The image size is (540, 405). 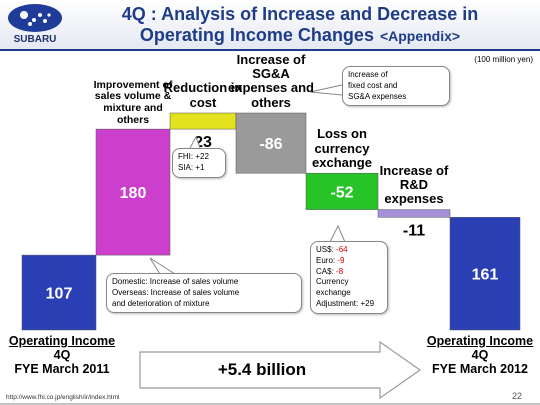 What do you see at coordinates (349, 261) in the screenshot?
I see `callout-line: Euro: -9` at bounding box center [349, 261].